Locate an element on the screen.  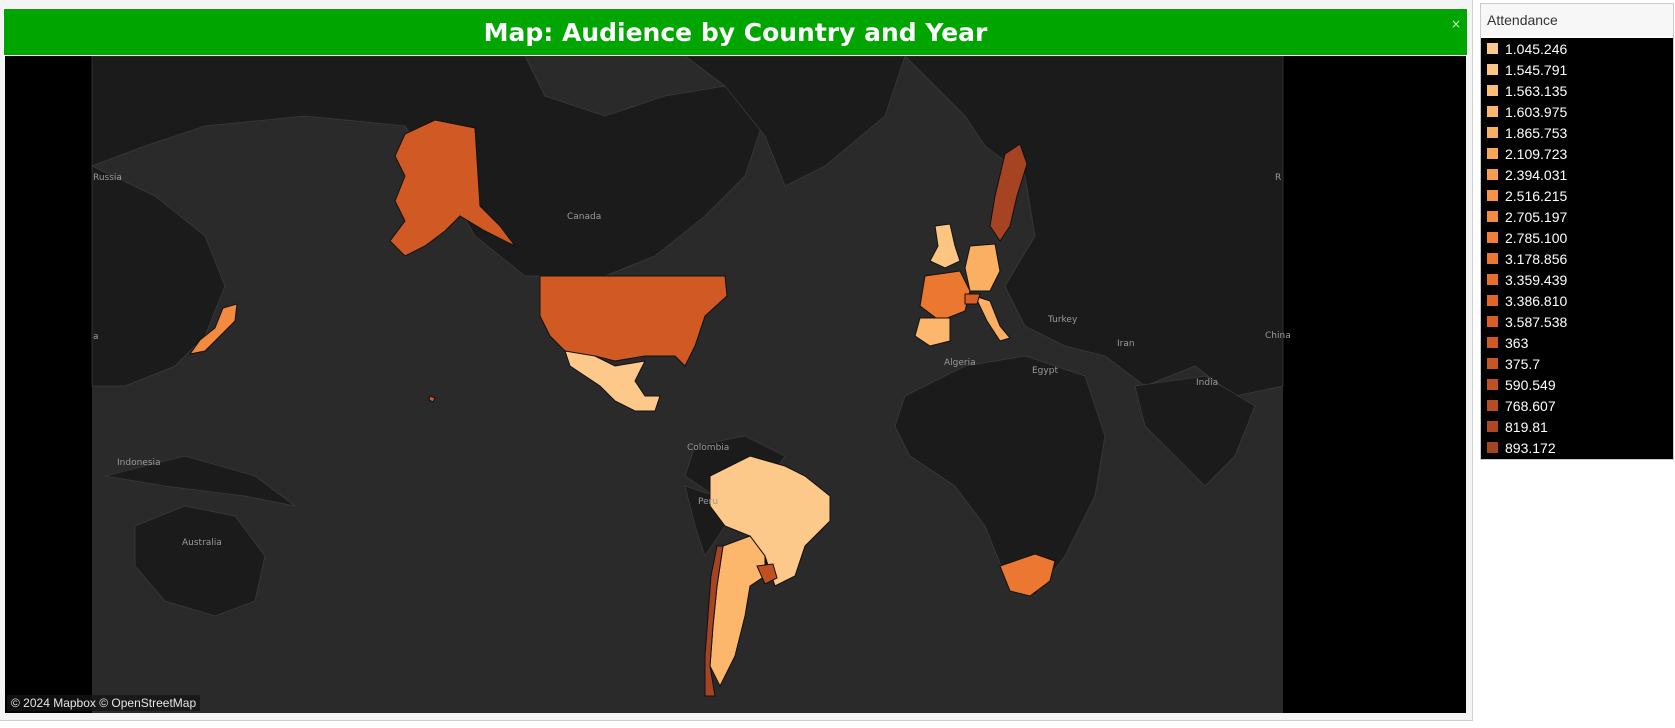
legend-label: 3.386.810 is located at coordinates (1536, 300).